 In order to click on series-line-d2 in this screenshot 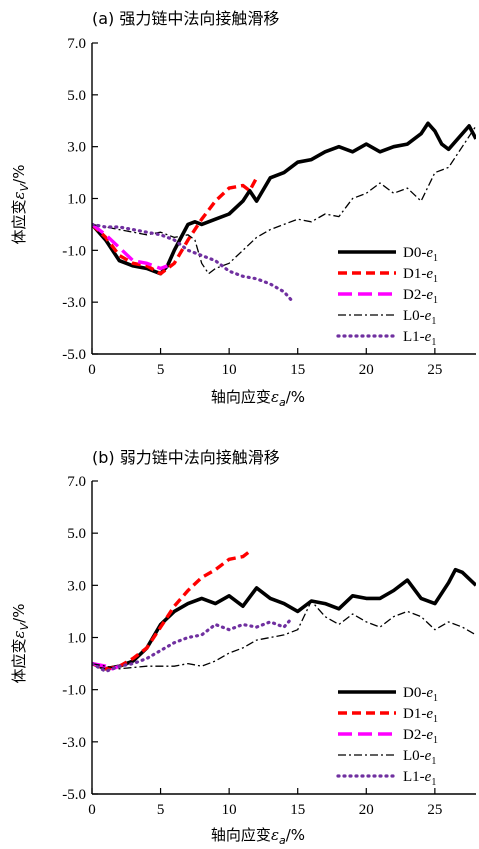, I will do `click(130, 247)`.